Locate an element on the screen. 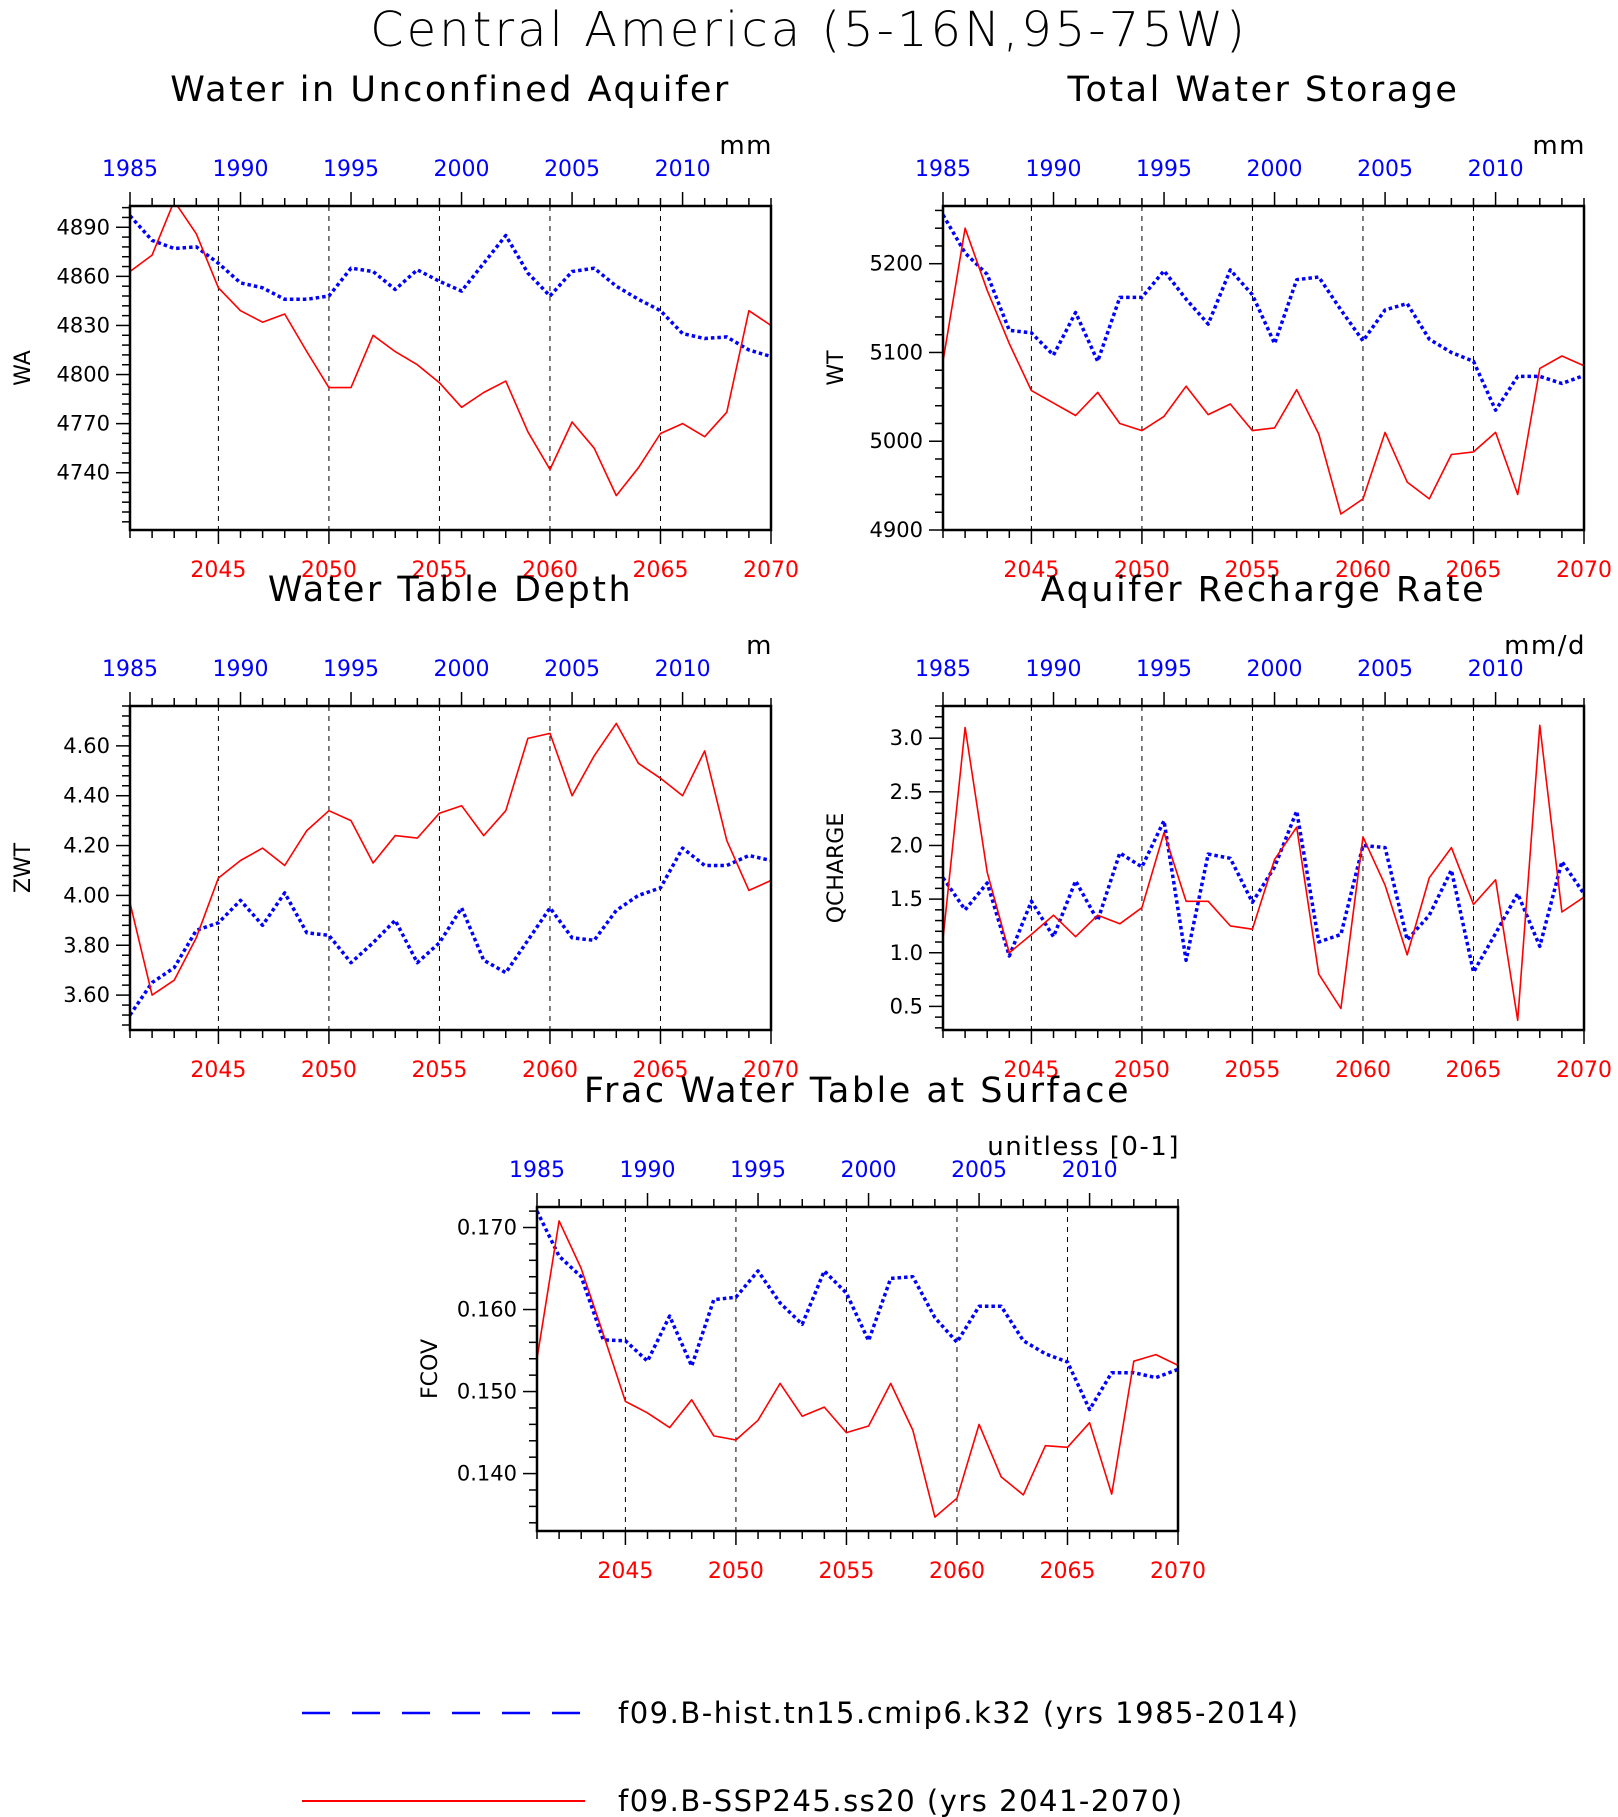  y-axis-label: QCHARGE is located at coordinates (836, 868).